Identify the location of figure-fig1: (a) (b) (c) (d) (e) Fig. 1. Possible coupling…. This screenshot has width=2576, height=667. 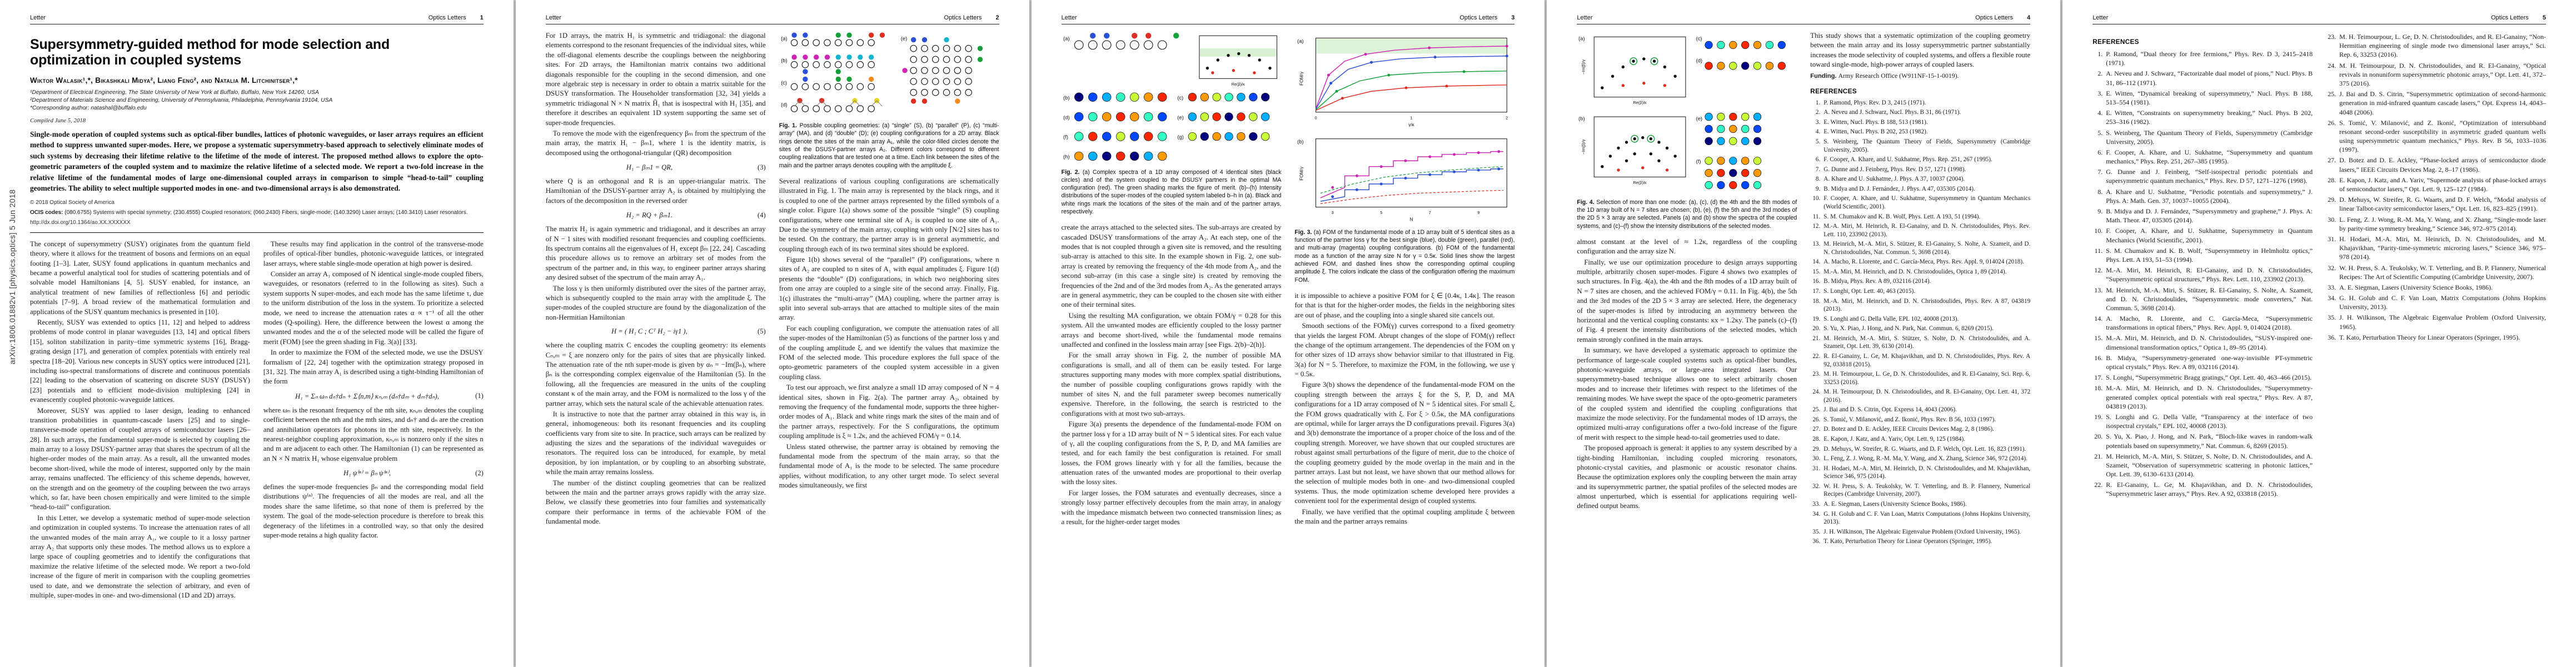
(889, 101).